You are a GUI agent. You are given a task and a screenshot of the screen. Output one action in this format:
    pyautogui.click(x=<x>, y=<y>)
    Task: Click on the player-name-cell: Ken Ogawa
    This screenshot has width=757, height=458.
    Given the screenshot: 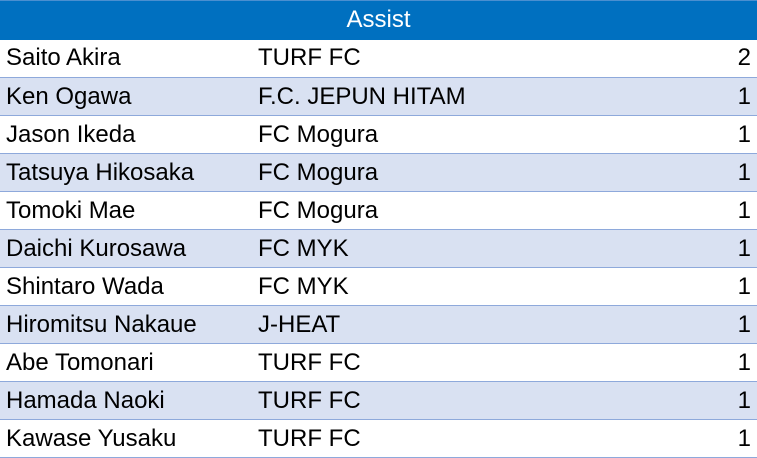 What is the action you would take?
    pyautogui.click(x=126, y=96)
    